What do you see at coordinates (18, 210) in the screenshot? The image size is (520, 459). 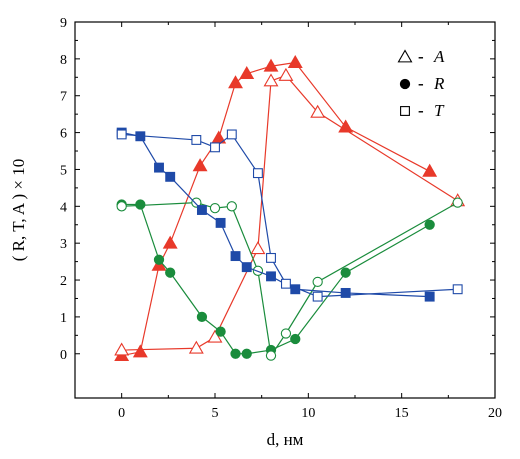 I see `y-axis-title: ( R, T, A ) × 10` at bounding box center [18, 210].